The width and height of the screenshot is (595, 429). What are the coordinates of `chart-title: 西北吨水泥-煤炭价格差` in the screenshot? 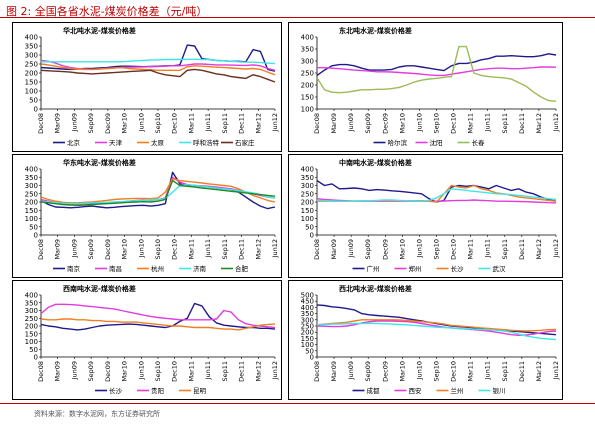 It's located at (375, 288).